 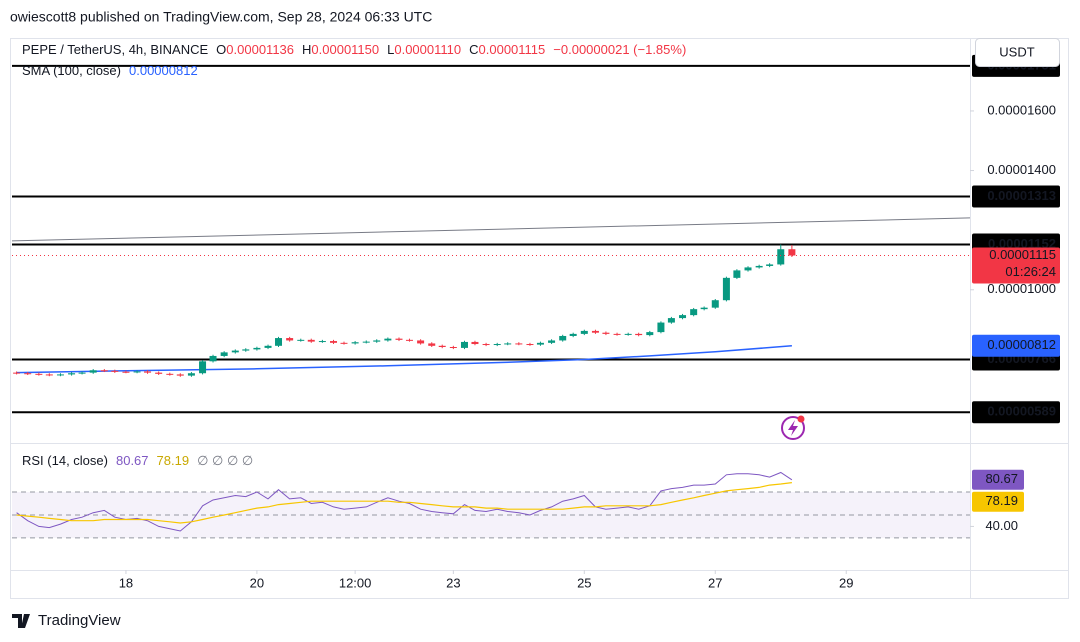 What do you see at coordinates (115, 49) in the screenshot?
I see `symbol: PEPE / TetherUS, 4h, BINANCE` at bounding box center [115, 49].